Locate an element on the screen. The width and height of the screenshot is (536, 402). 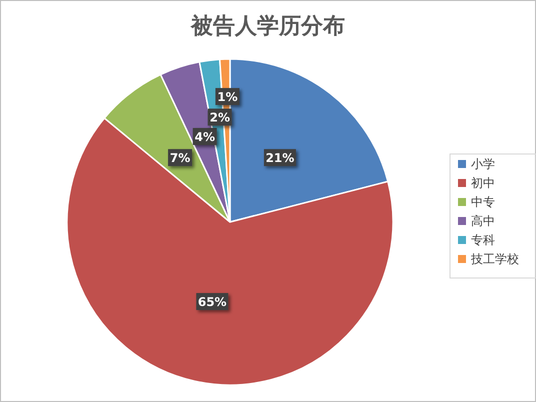
legend-label: 小学 is located at coordinates (483, 164).